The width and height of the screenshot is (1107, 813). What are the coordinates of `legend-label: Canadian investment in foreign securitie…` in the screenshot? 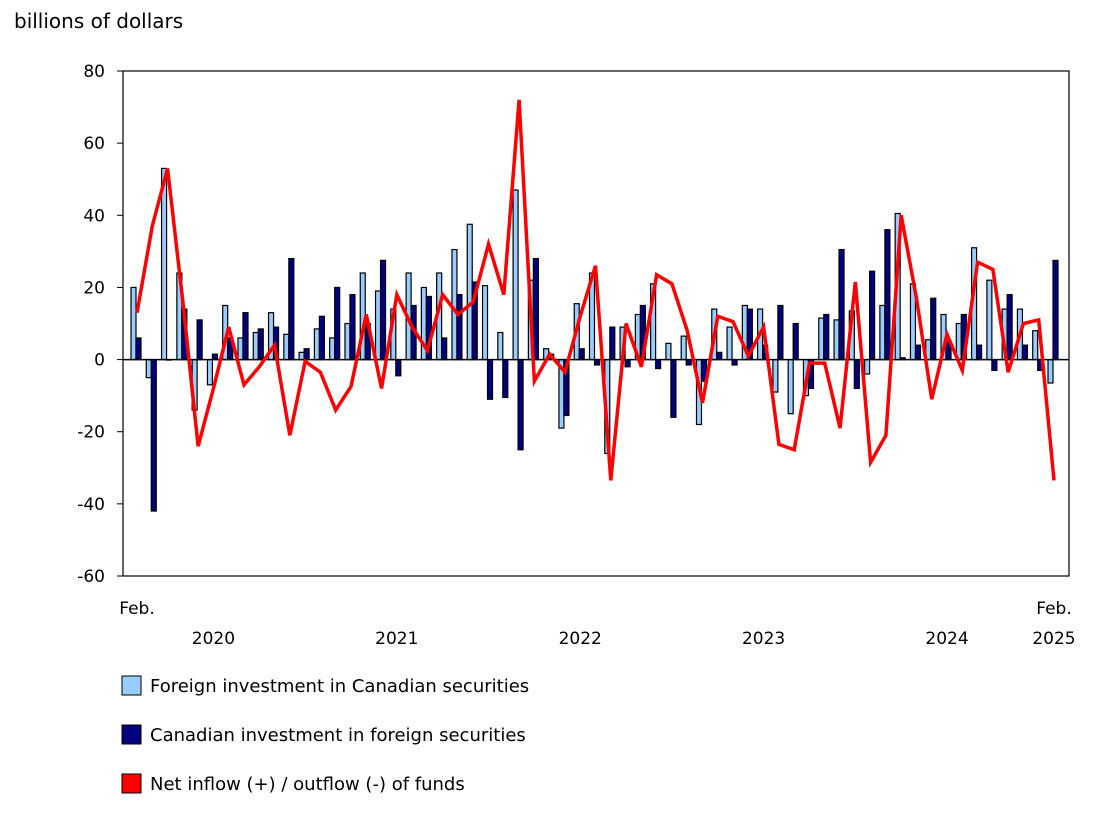 It's located at (338, 735).